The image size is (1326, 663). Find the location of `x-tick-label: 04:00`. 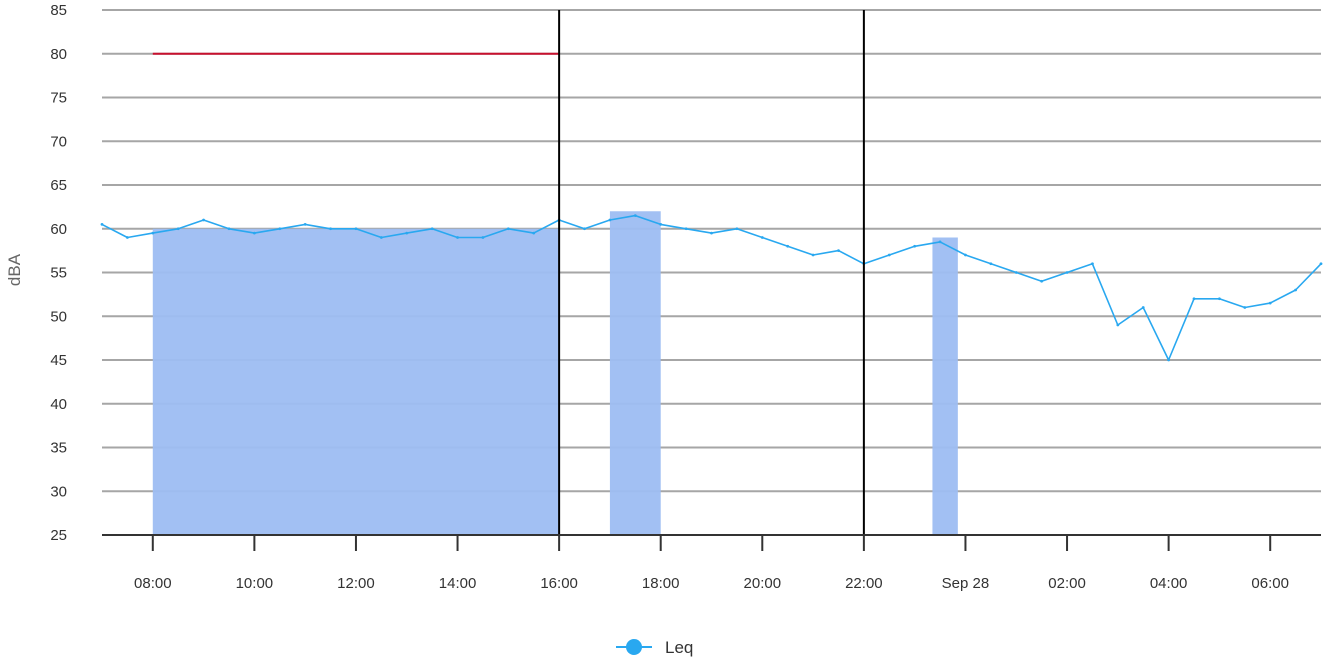

x-tick-label: 04:00 is located at coordinates (1169, 583).